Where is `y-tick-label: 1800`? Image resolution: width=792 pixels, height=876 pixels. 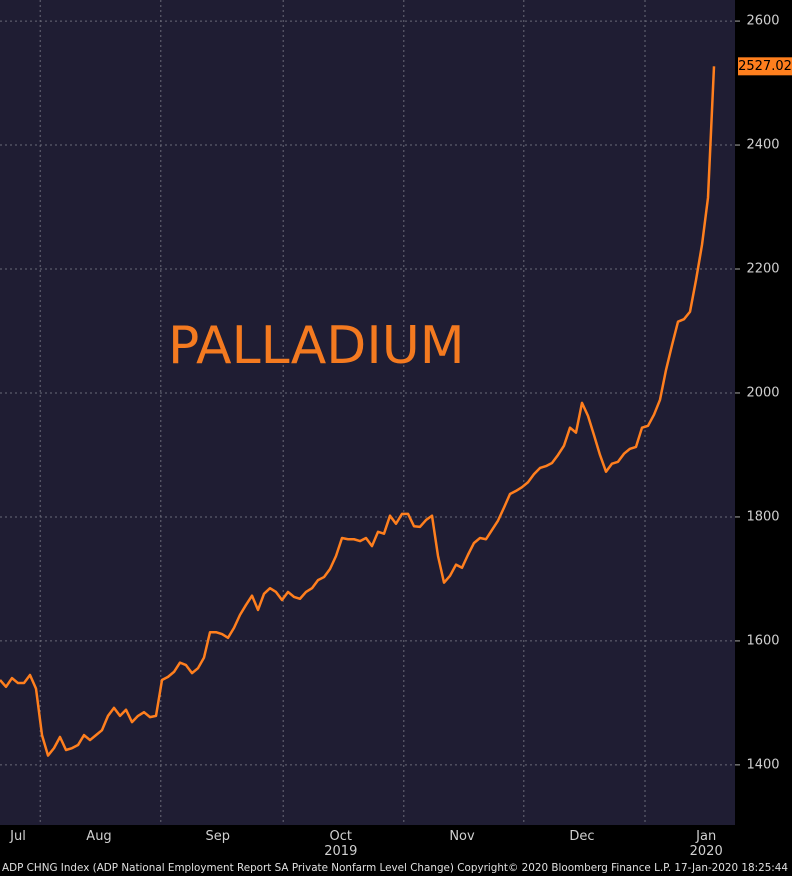
y-tick-label: 1800 is located at coordinates (762, 516).